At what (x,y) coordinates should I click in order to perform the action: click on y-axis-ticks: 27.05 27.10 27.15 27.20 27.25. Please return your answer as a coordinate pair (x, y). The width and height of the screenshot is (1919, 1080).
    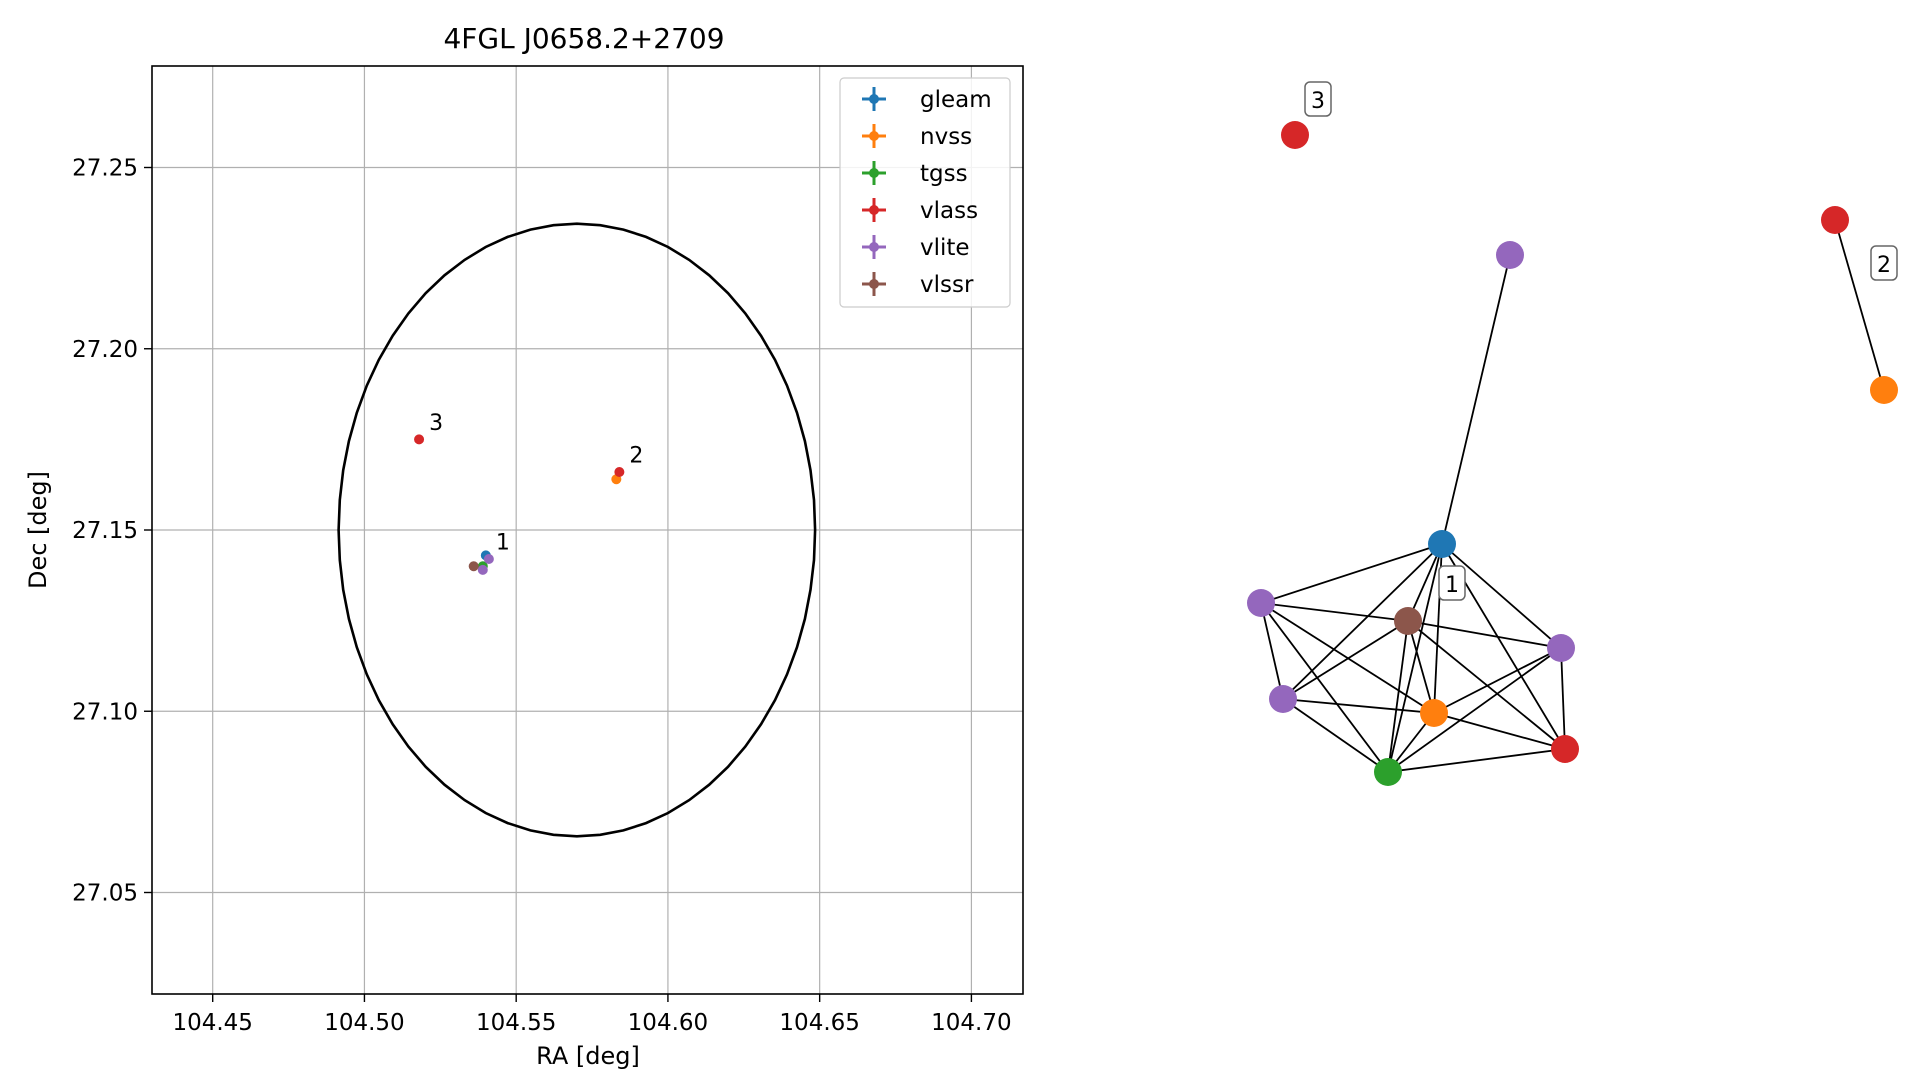
    Looking at the image, I should click on (112, 531).